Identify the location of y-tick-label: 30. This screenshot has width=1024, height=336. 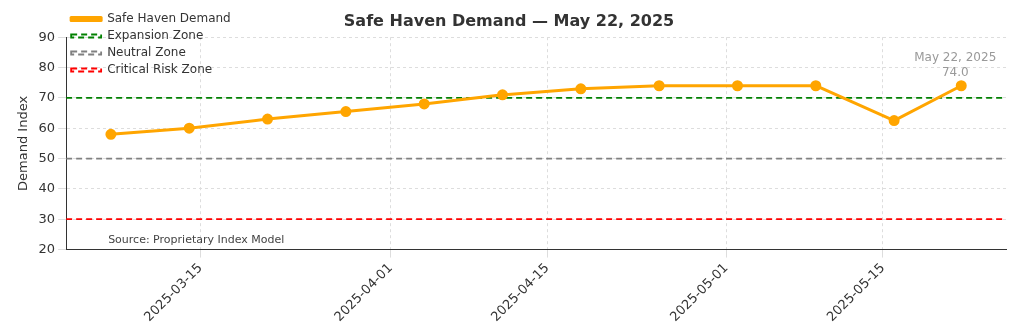
(47, 218).